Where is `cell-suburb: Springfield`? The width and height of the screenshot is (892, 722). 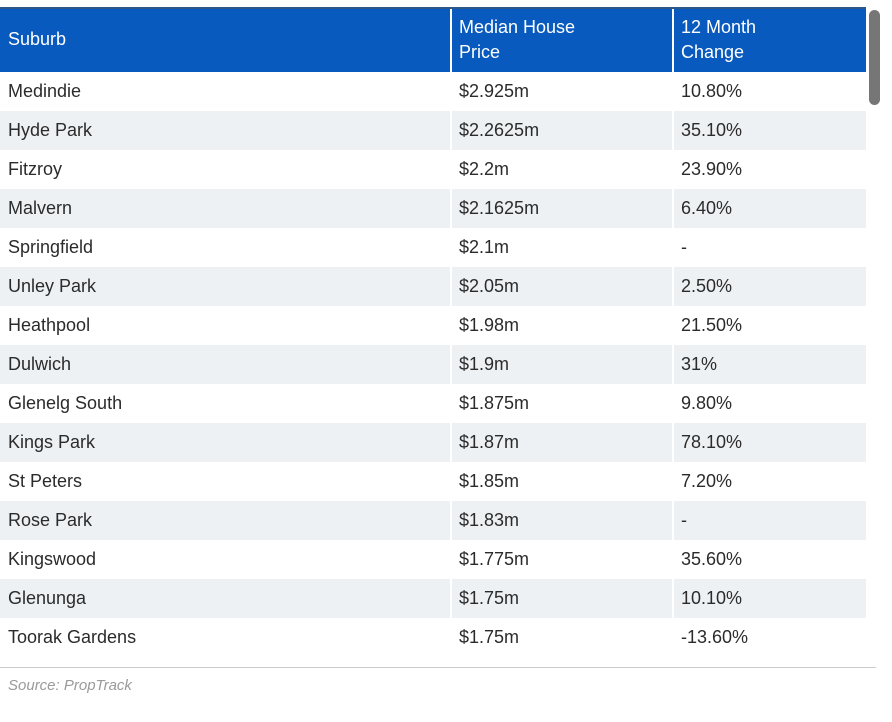 cell-suburb: Springfield is located at coordinates (51, 247).